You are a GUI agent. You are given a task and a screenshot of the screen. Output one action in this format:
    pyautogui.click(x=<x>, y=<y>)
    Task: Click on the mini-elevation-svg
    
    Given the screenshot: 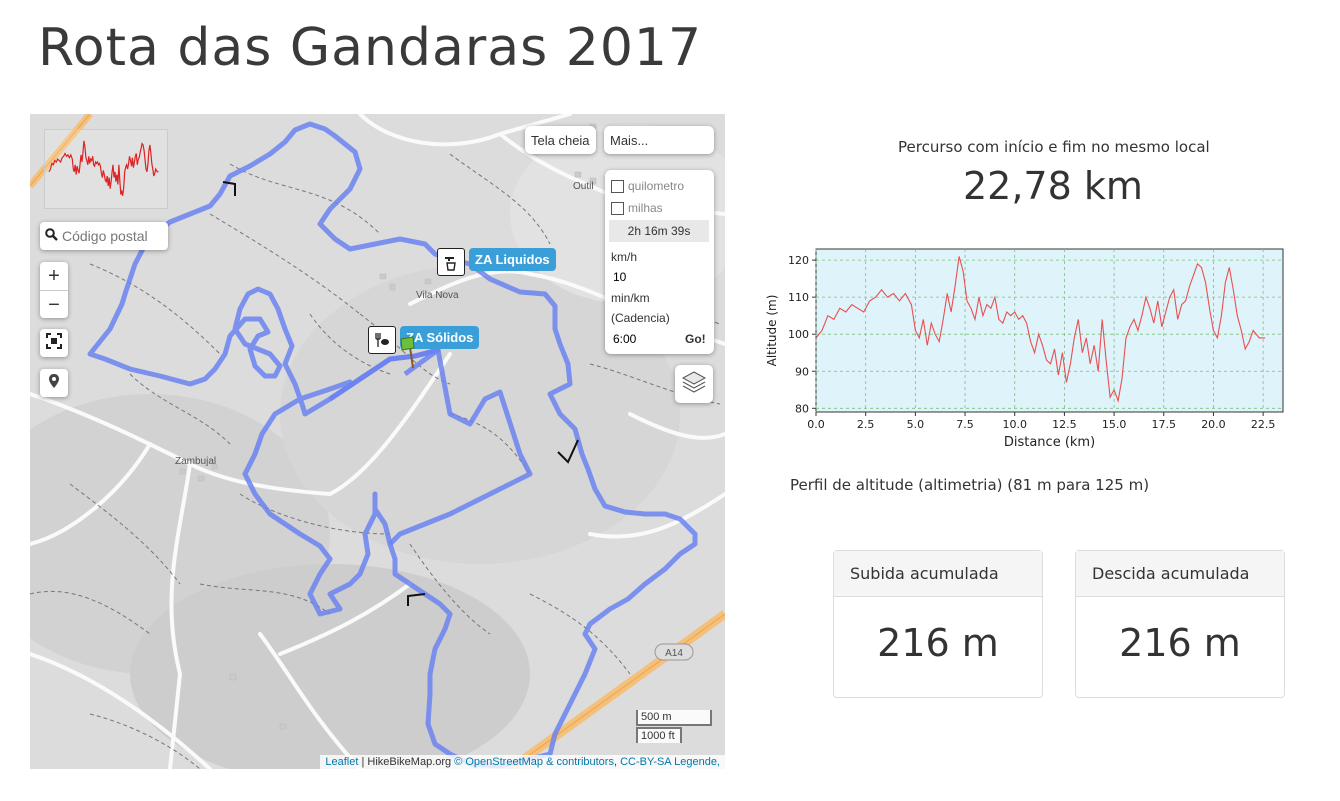 What is the action you would take?
    pyautogui.click(x=103, y=168)
    